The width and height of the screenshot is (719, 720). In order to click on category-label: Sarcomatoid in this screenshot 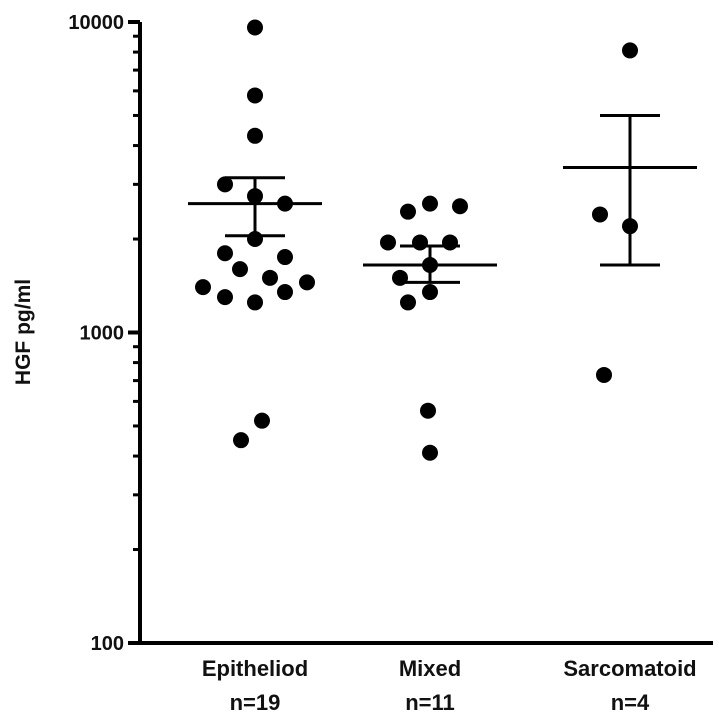, I will do `click(629, 668)`.